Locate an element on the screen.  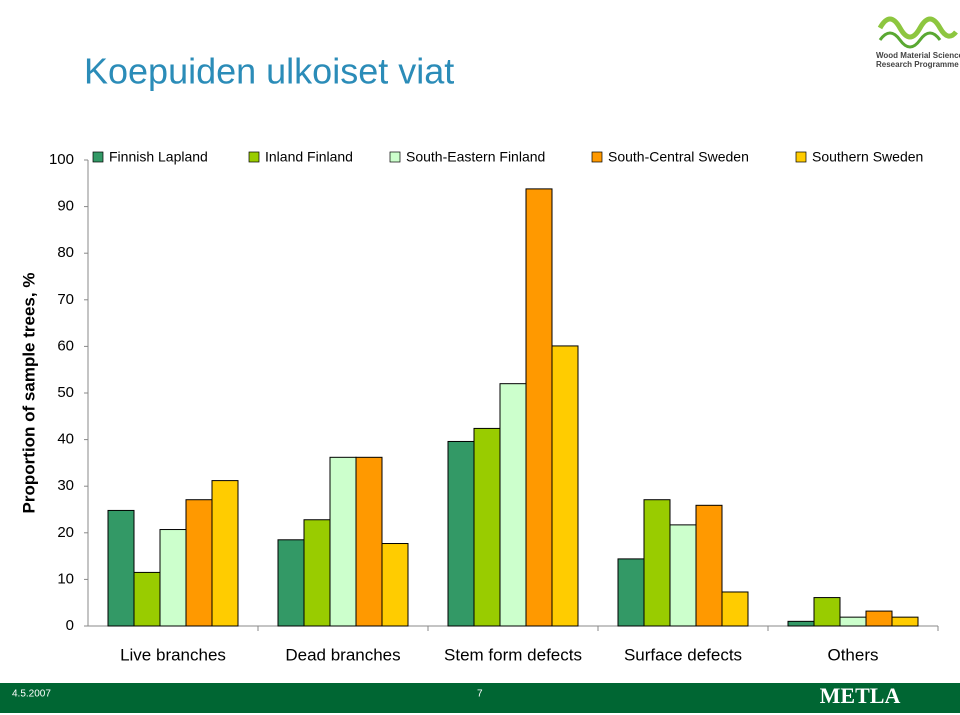
y-tick-label: 10 is located at coordinates (65, 578).